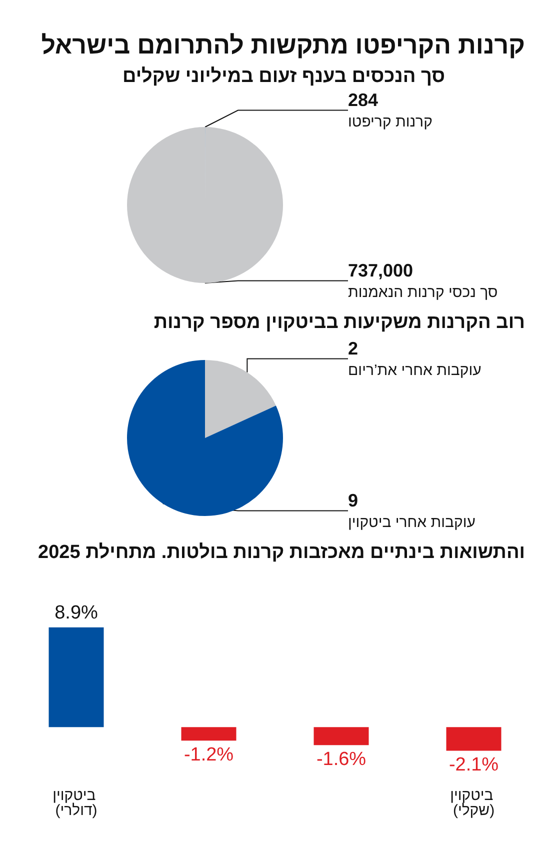  I want to click on x-tick-label: ביטקוין (שקלי), so click(474, 803).